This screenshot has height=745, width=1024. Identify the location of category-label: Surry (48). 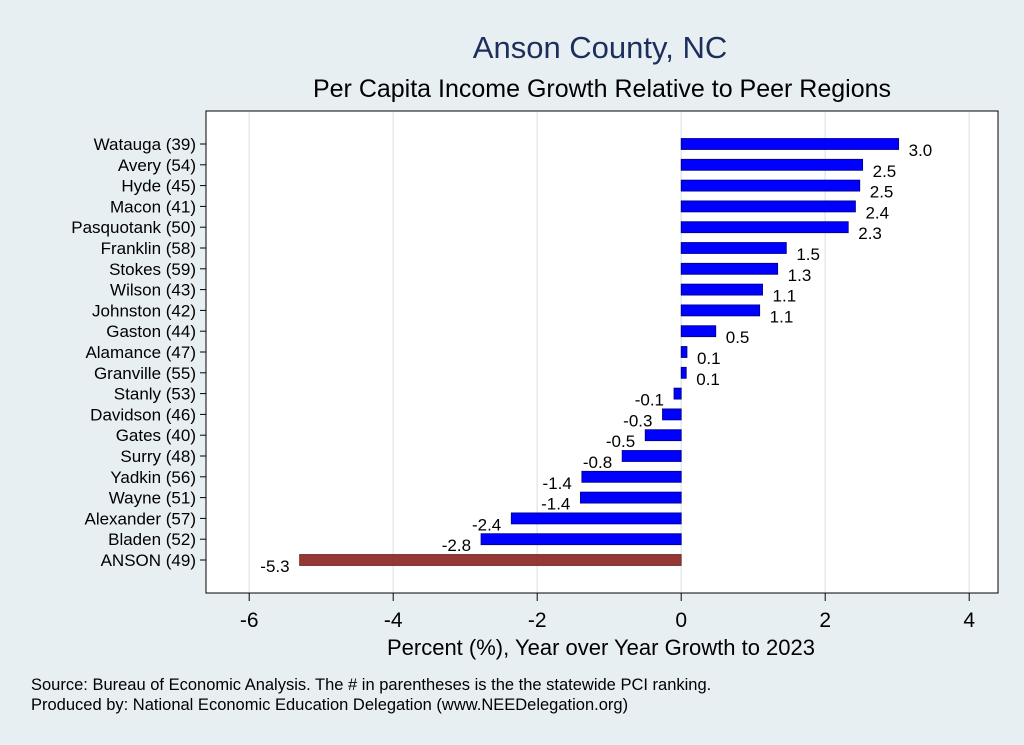
(158, 456).